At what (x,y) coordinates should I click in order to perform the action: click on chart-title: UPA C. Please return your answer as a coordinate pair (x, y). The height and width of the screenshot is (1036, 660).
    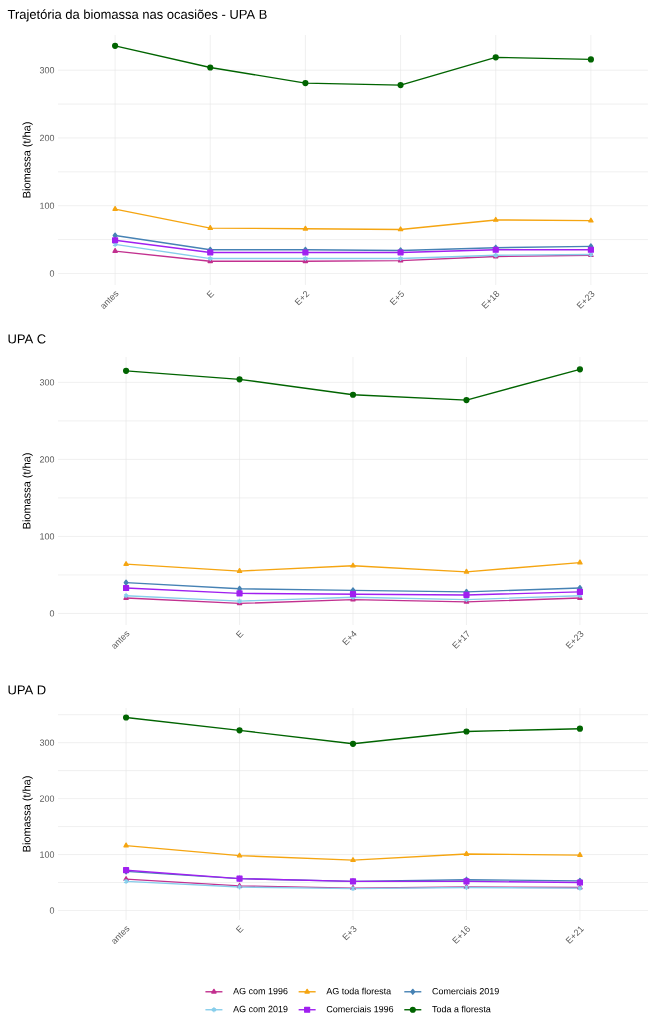
    Looking at the image, I should click on (27, 339).